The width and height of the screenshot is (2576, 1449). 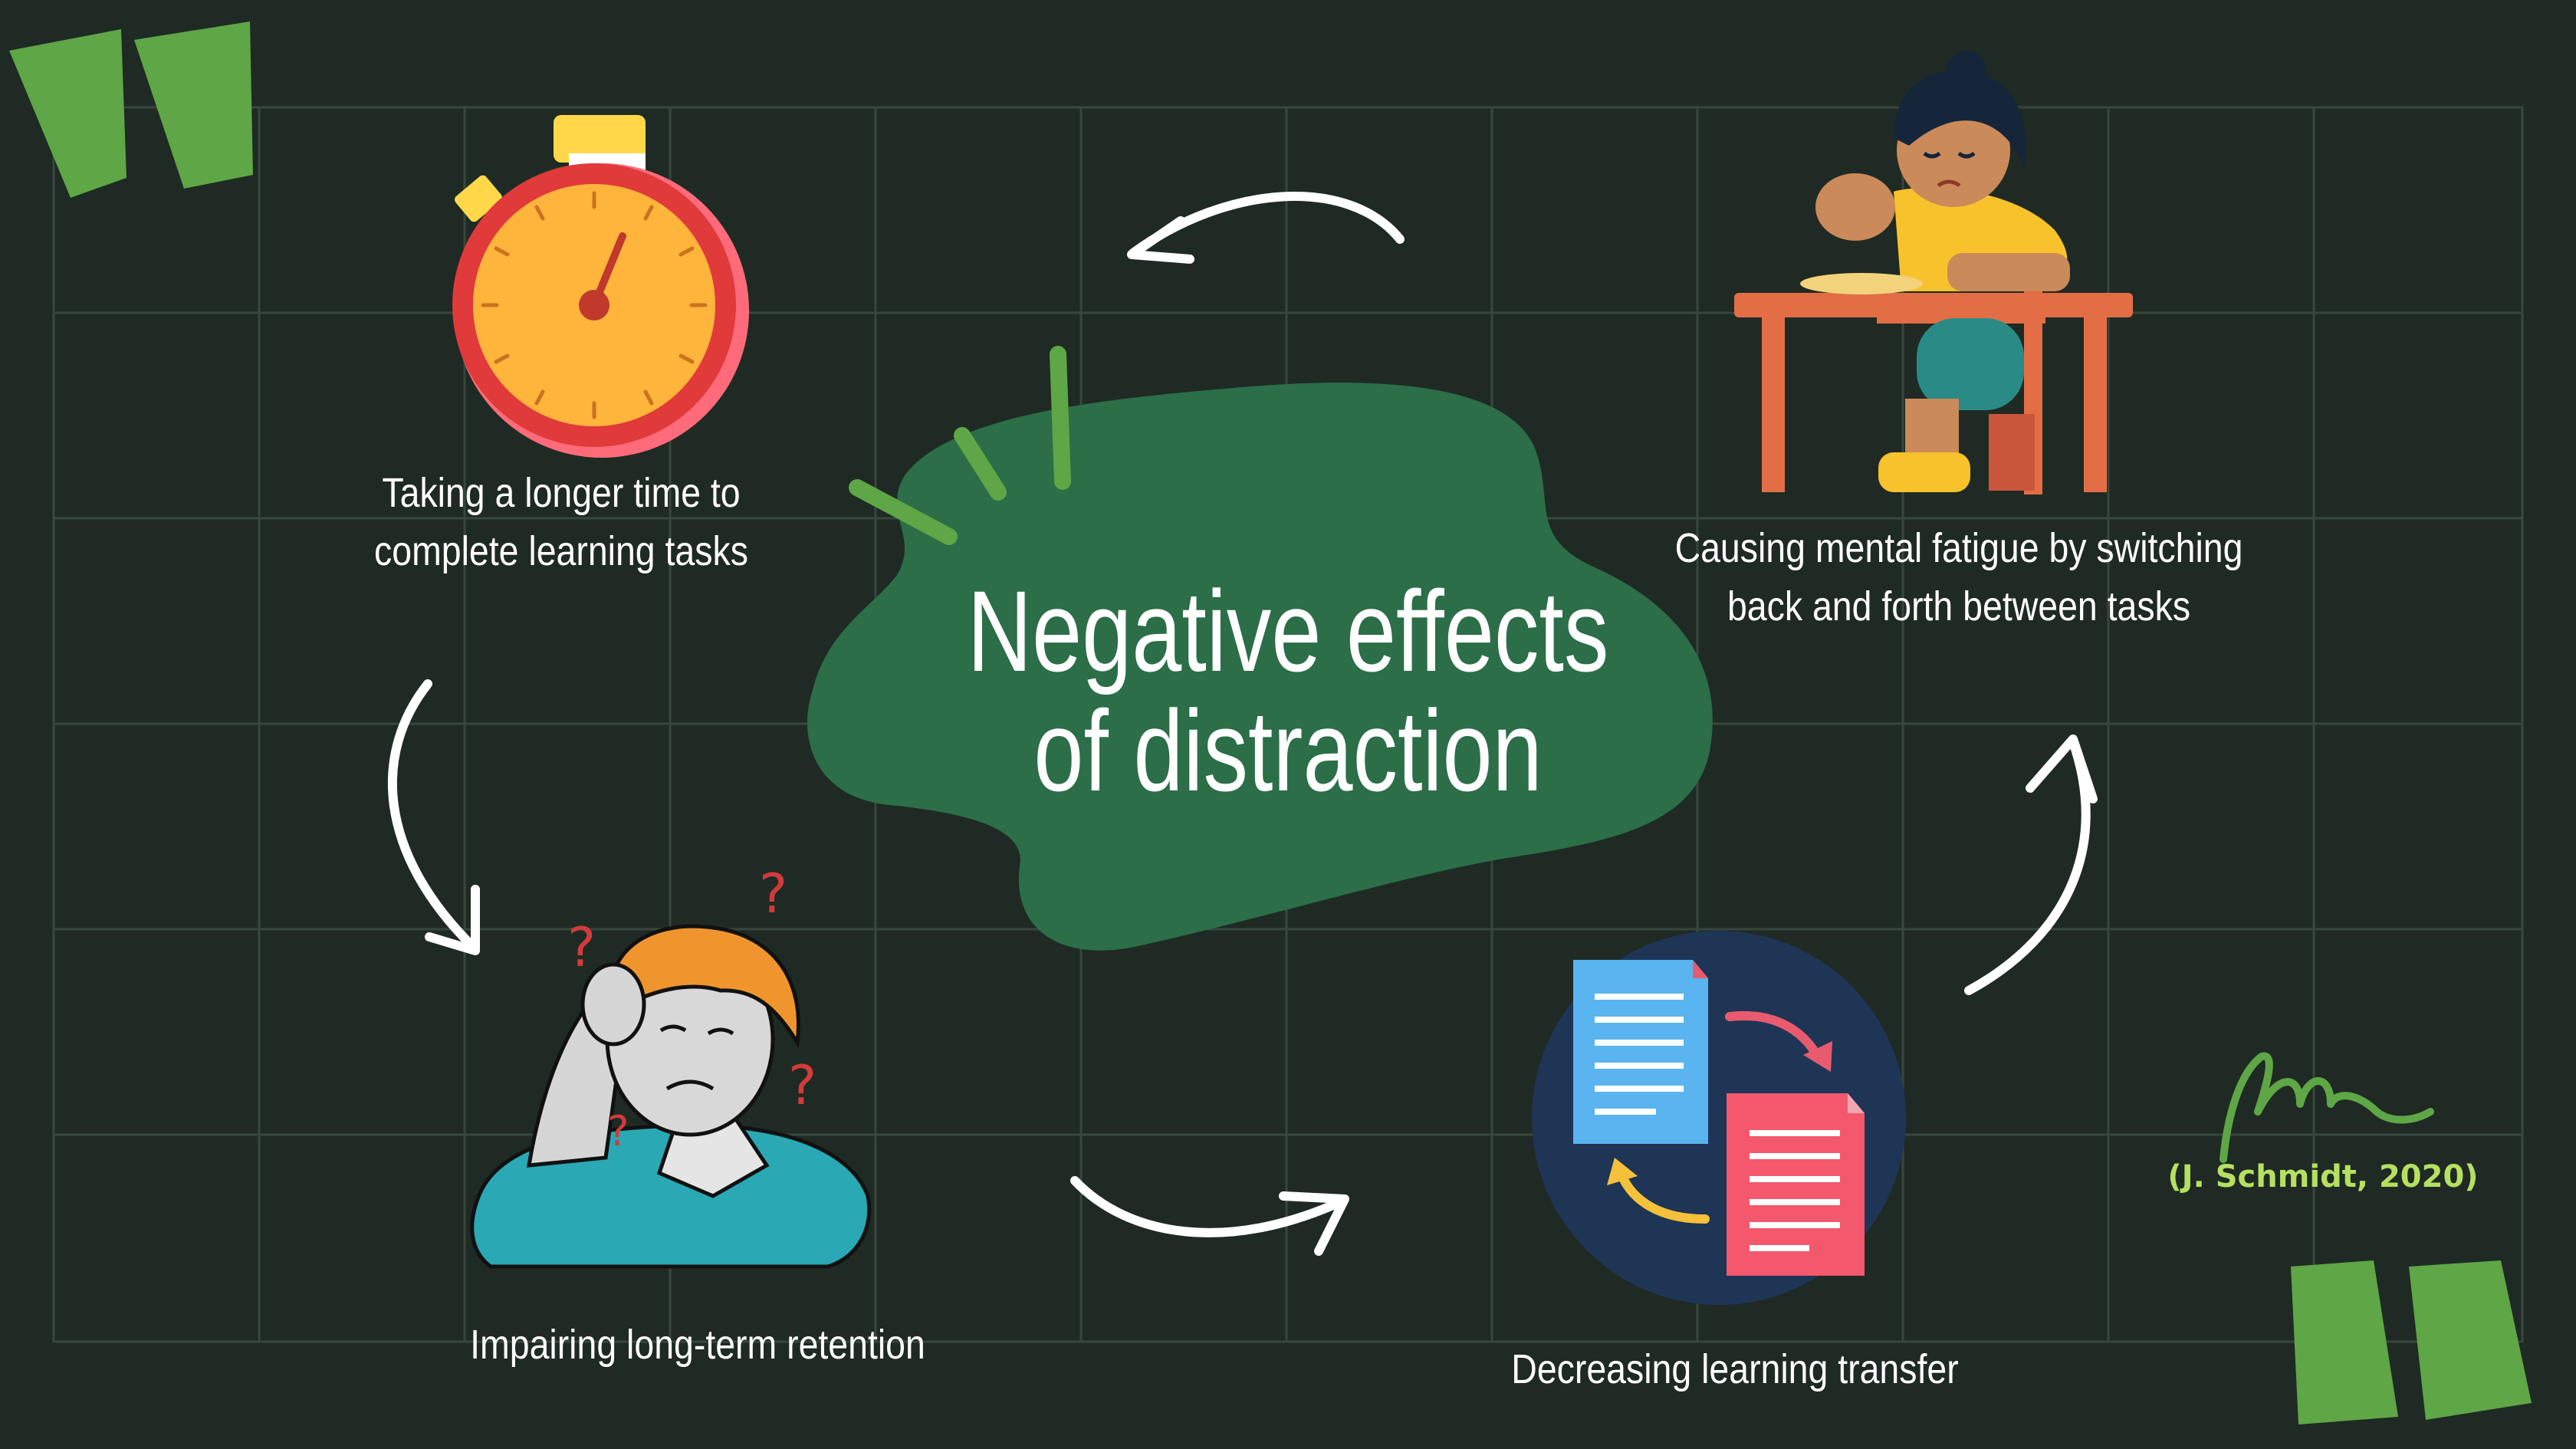 What do you see at coordinates (1288, 750) in the screenshot?
I see `title-line-2: of distraction` at bounding box center [1288, 750].